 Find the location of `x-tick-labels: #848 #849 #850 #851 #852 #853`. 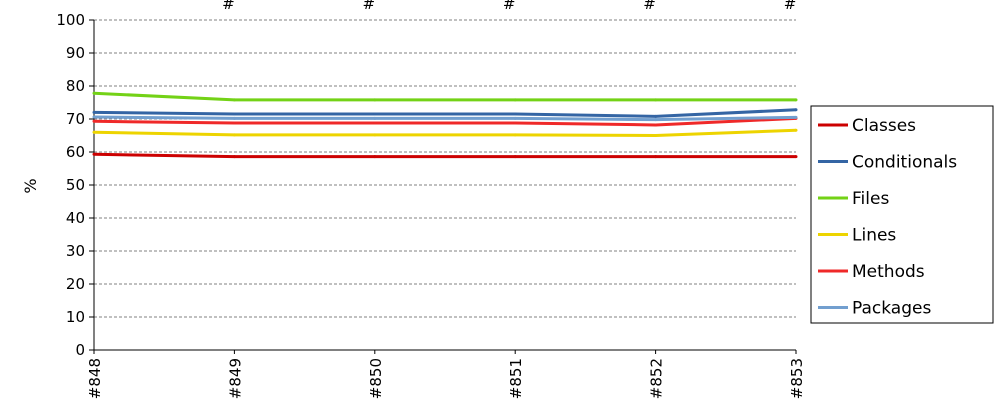

x-tick-labels: #848 #849 #850 #851 #852 #853 is located at coordinates (446, 378).